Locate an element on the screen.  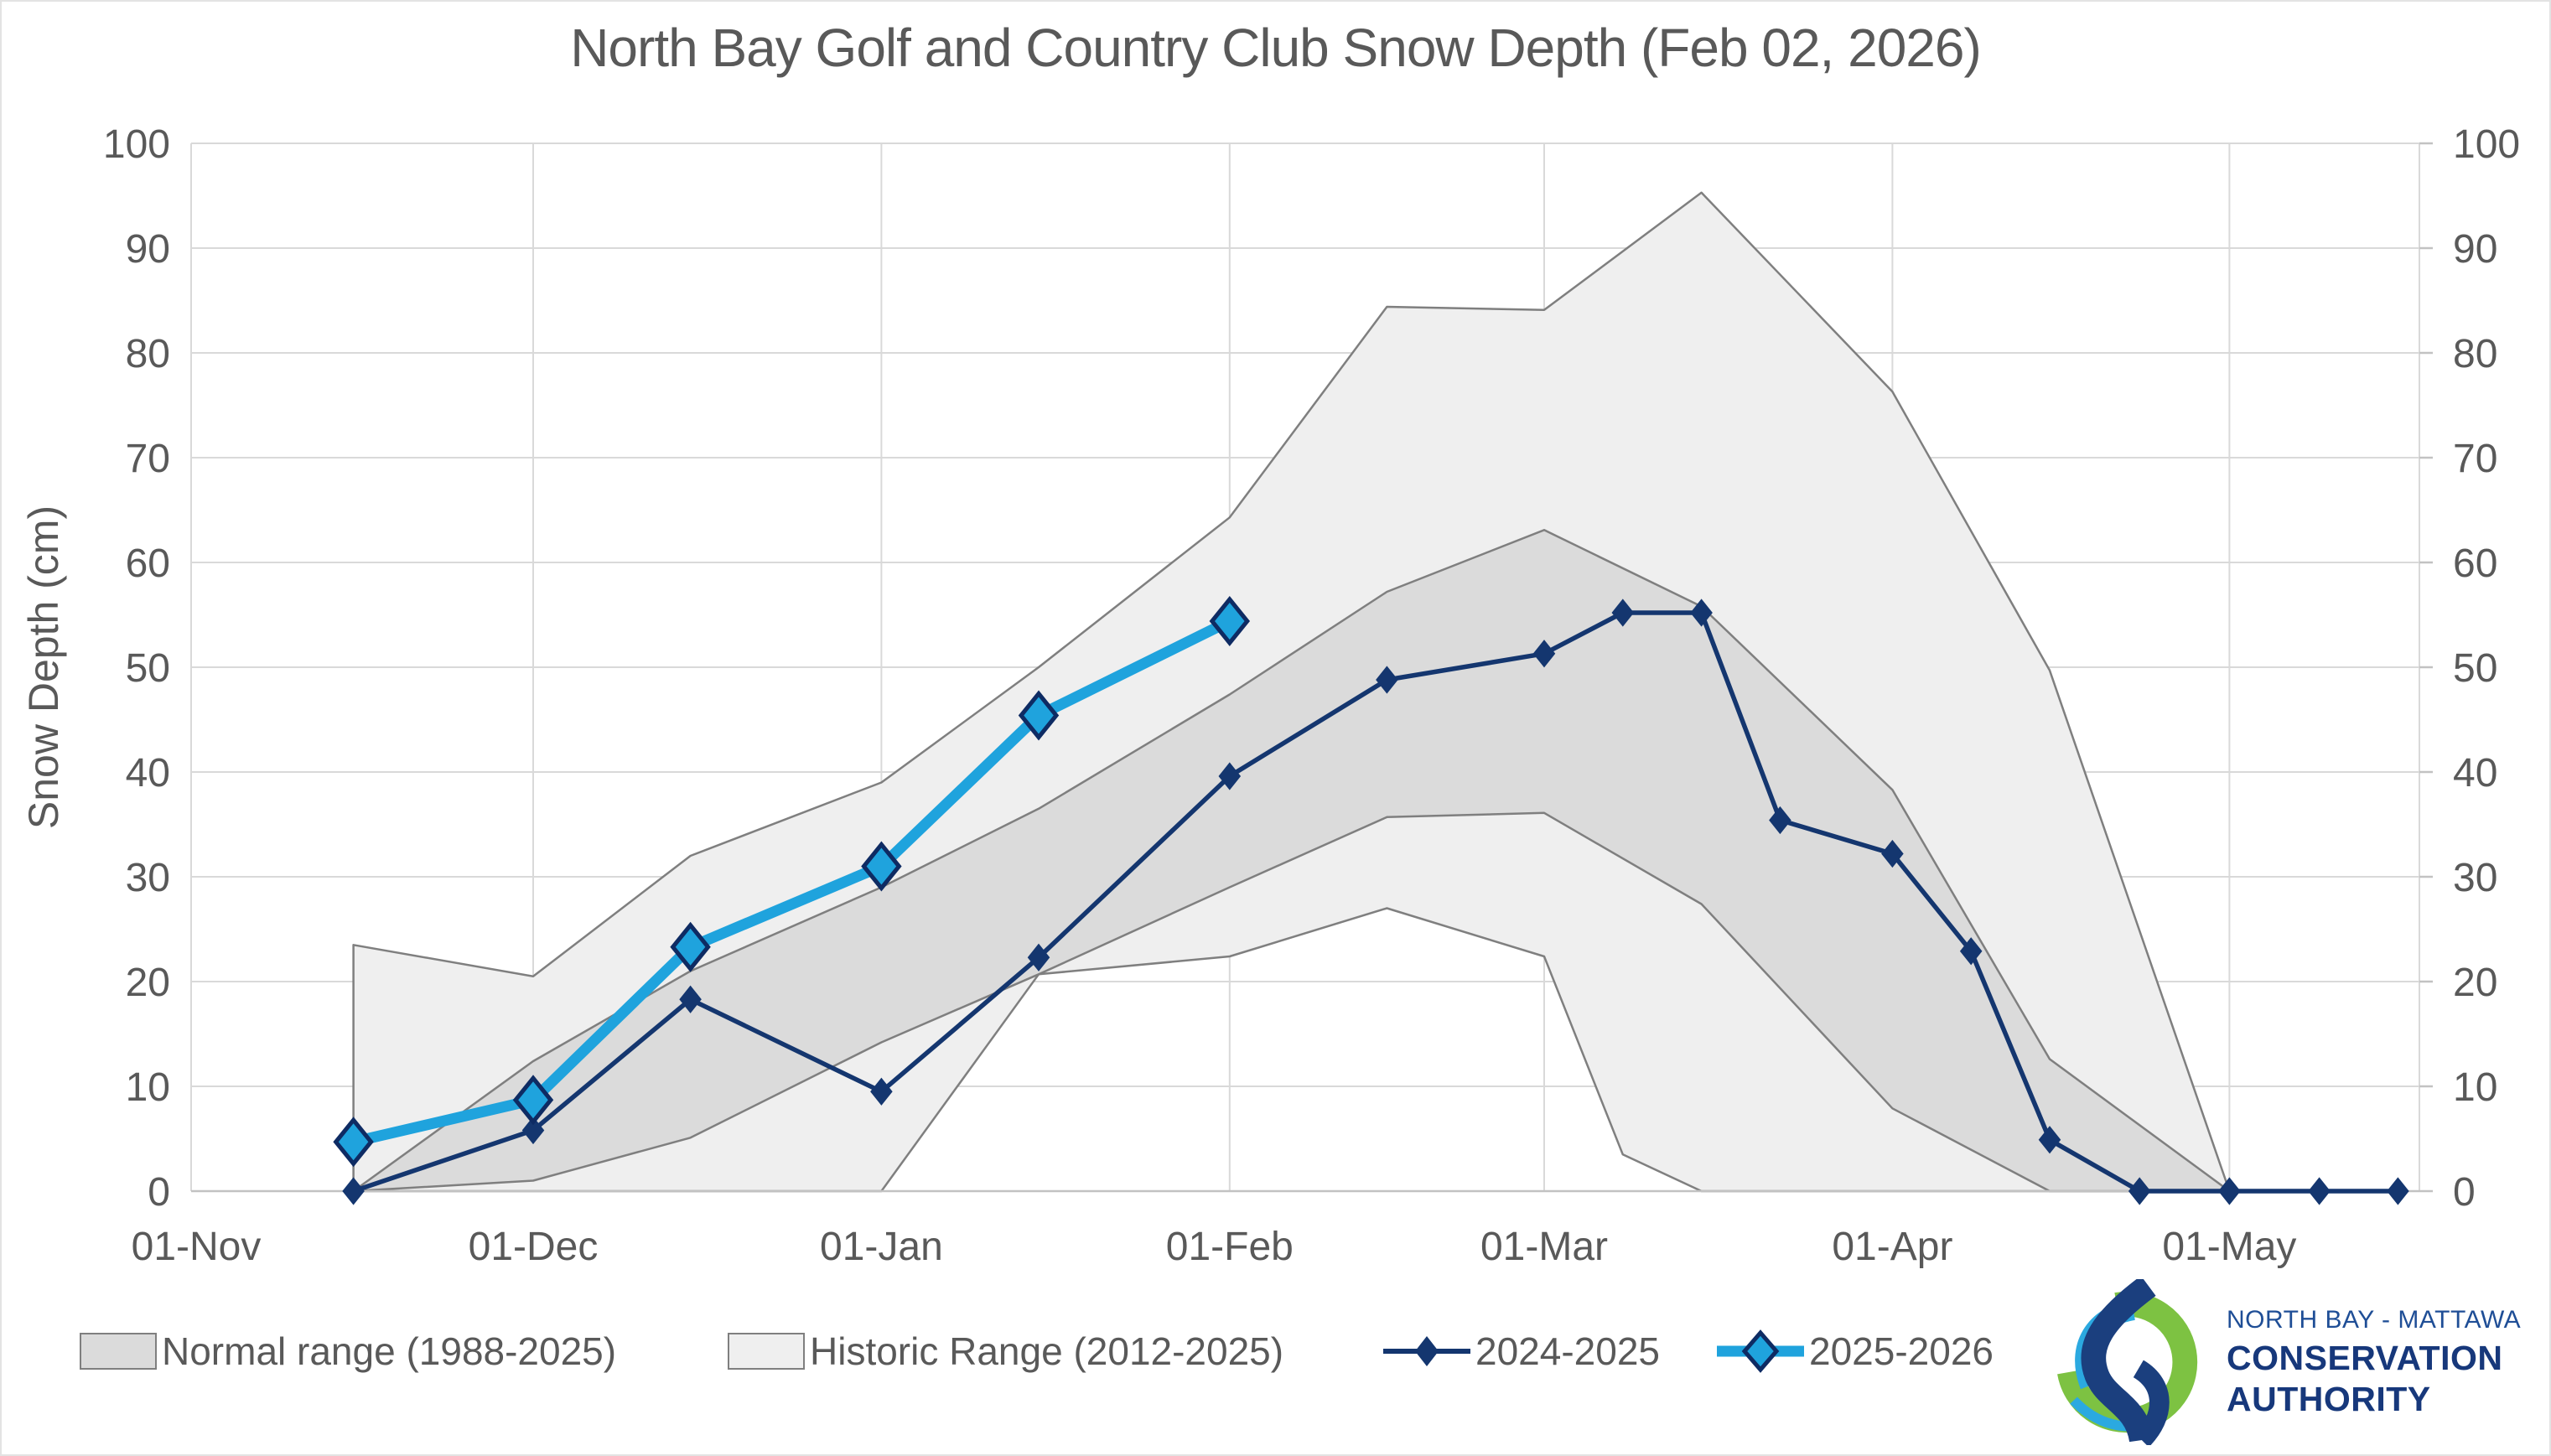
logo-org-region: NORTH BAY - MATTAWA is located at coordinates (2374, 1320).